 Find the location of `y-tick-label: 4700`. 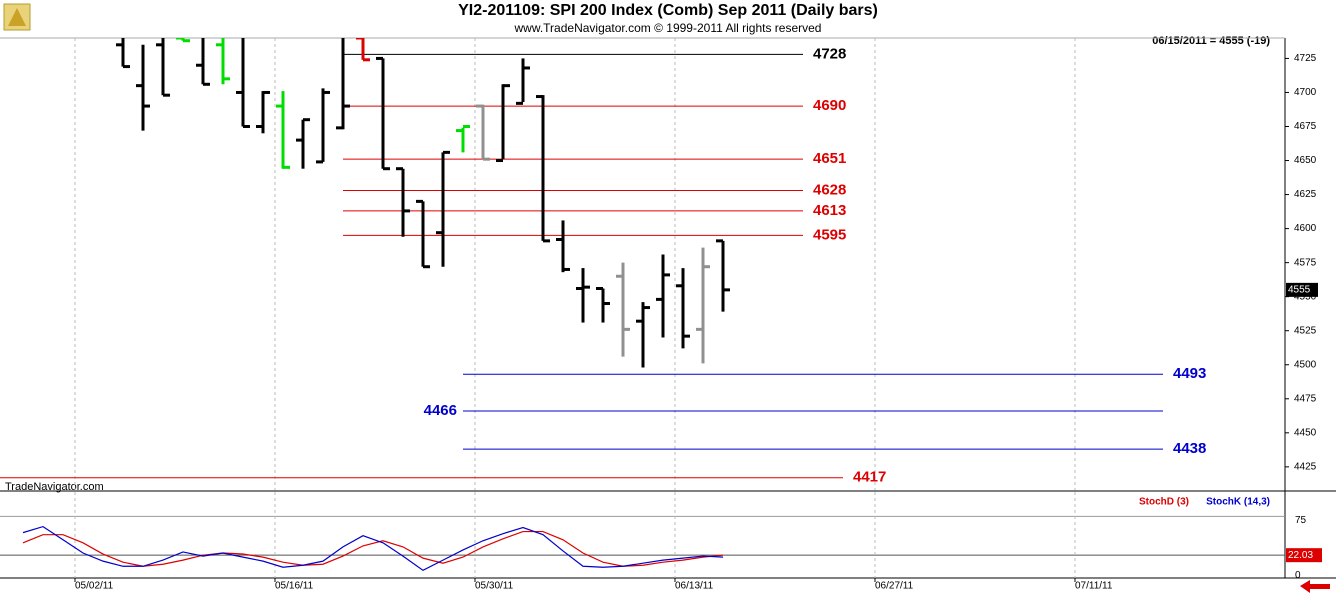

y-tick-label: 4700 is located at coordinates (1305, 92).